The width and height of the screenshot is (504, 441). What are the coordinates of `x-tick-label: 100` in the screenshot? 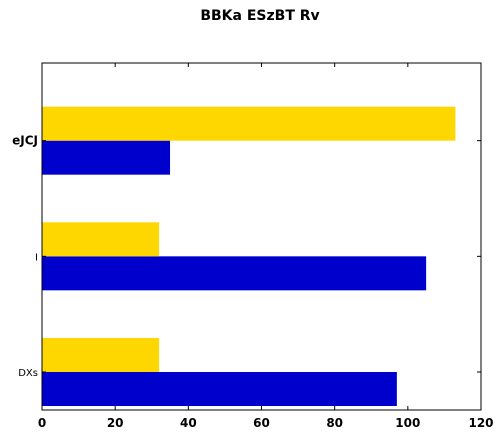 It's located at (407, 423).